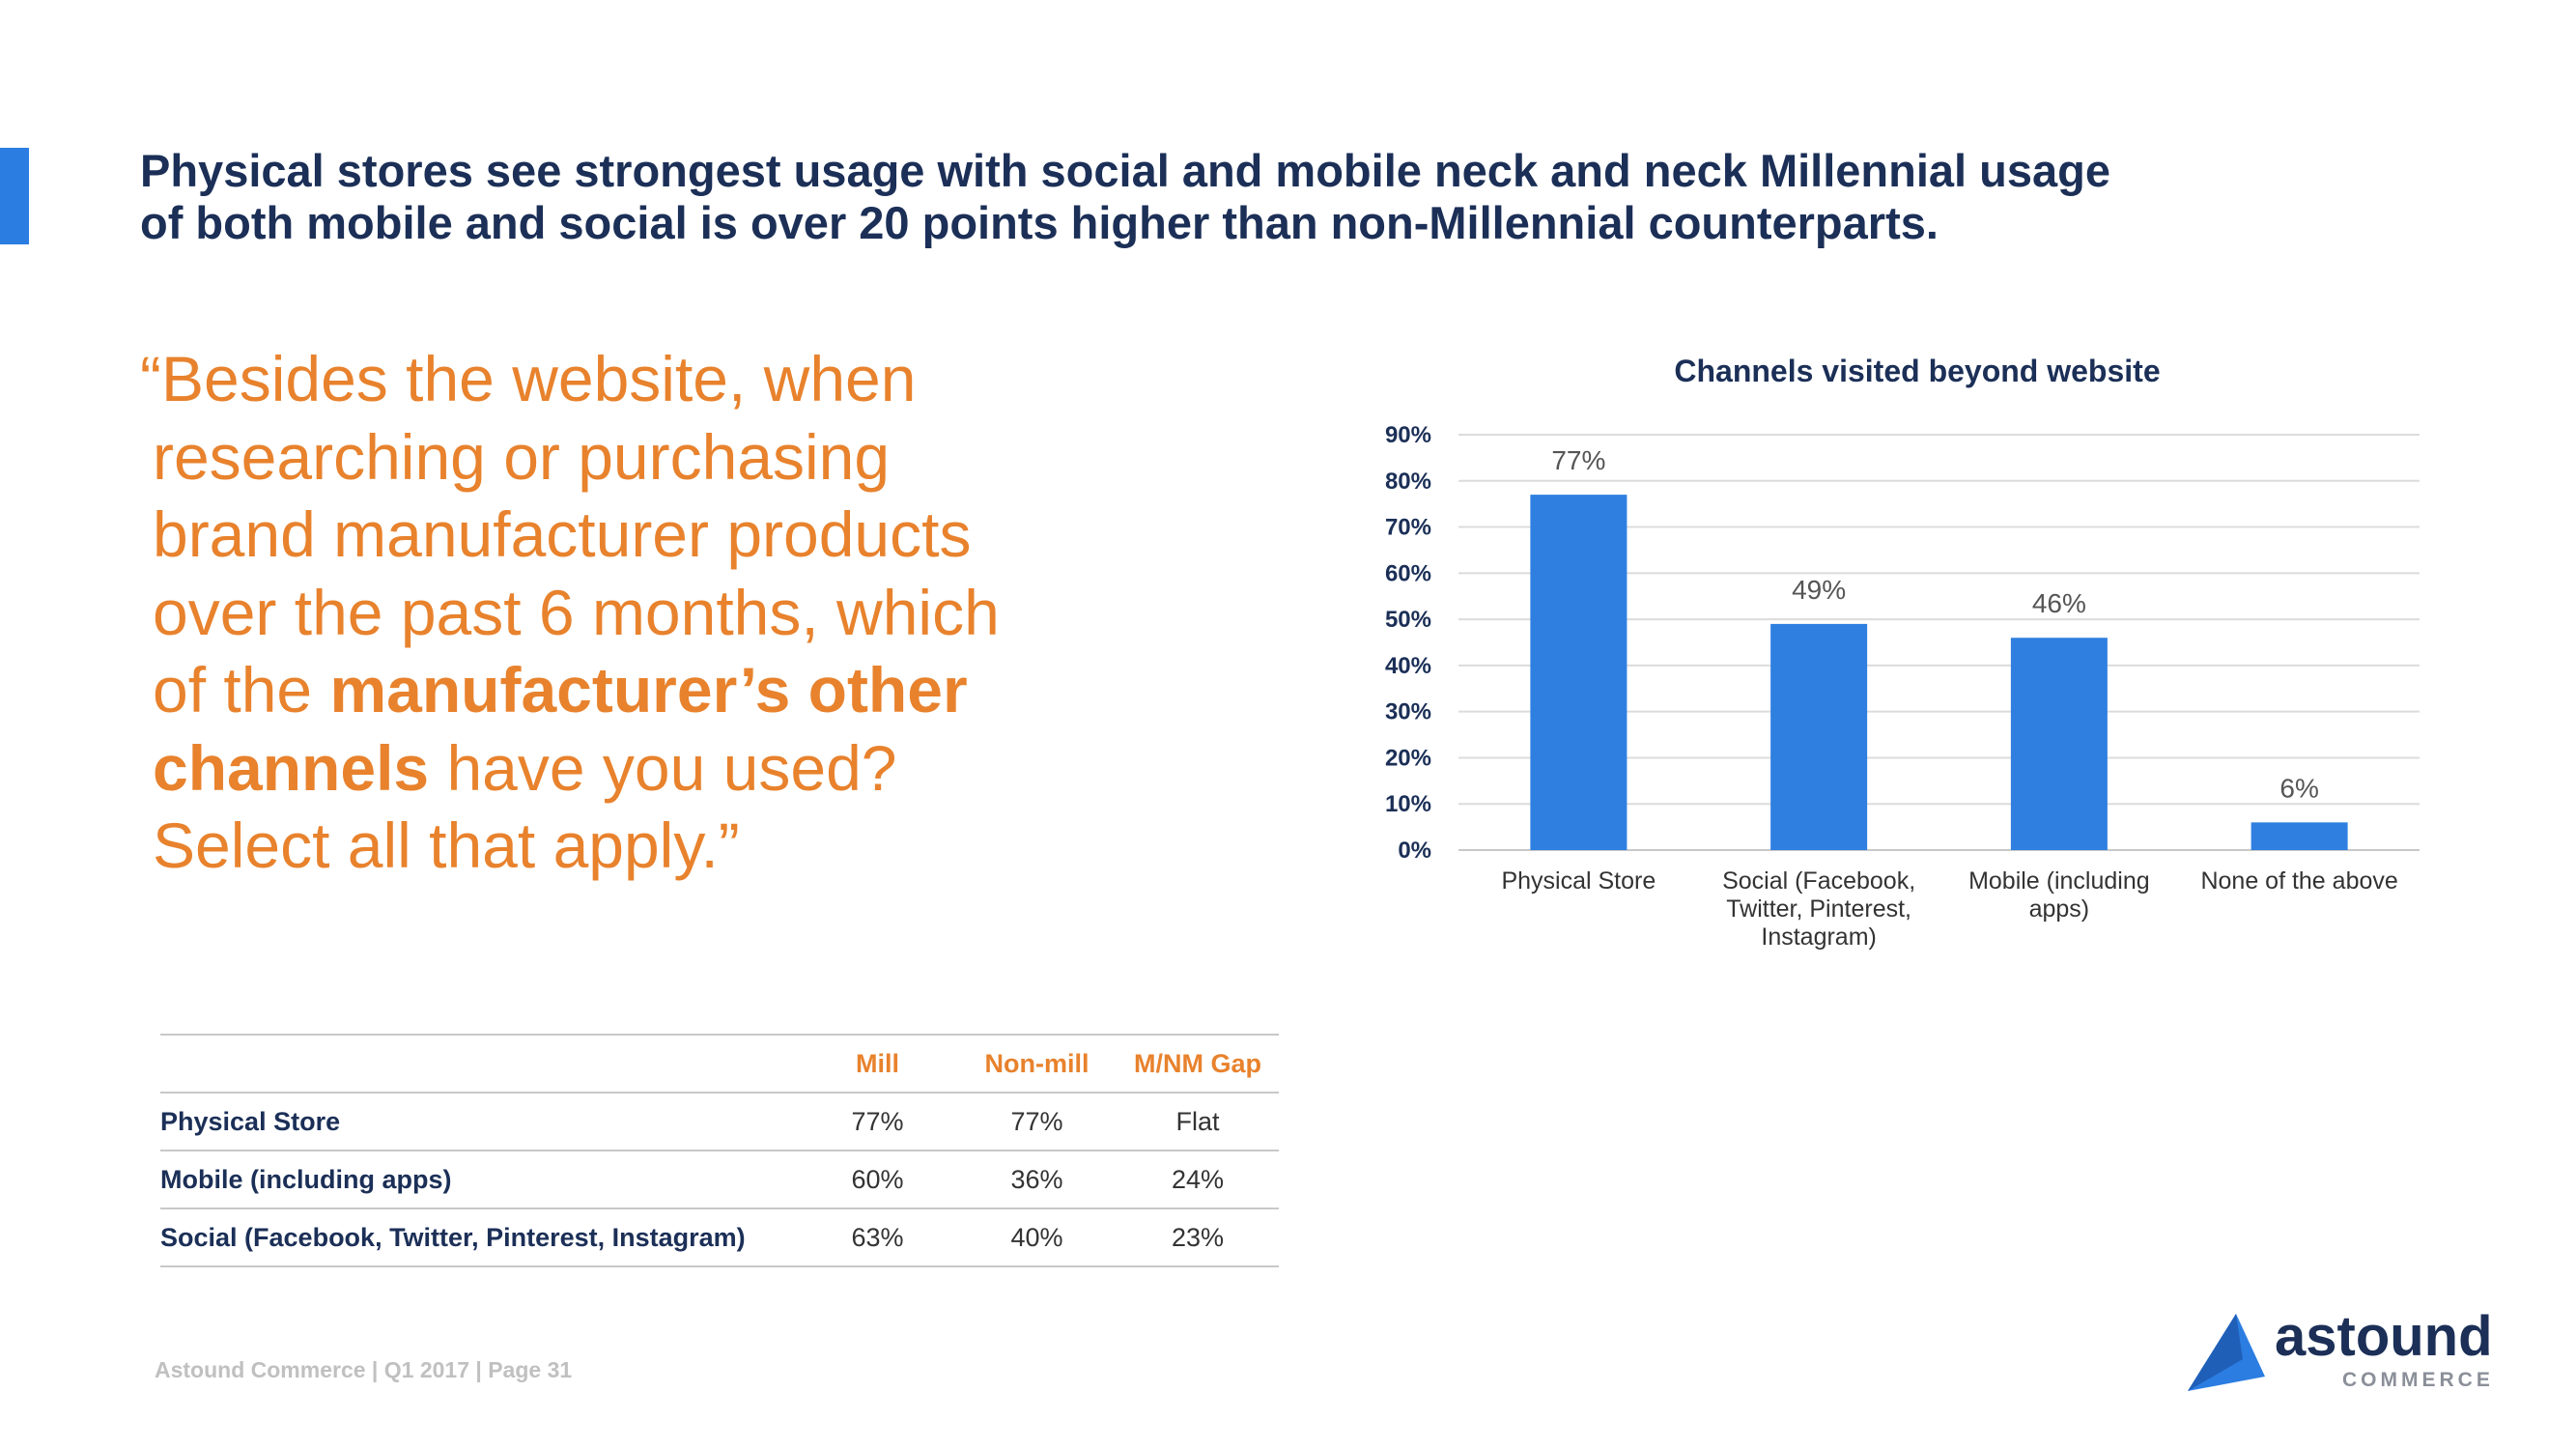 This screenshot has height=1449, width=2576. I want to click on table-row: Physical Store 77% 77% Flat, so click(719, 1122).